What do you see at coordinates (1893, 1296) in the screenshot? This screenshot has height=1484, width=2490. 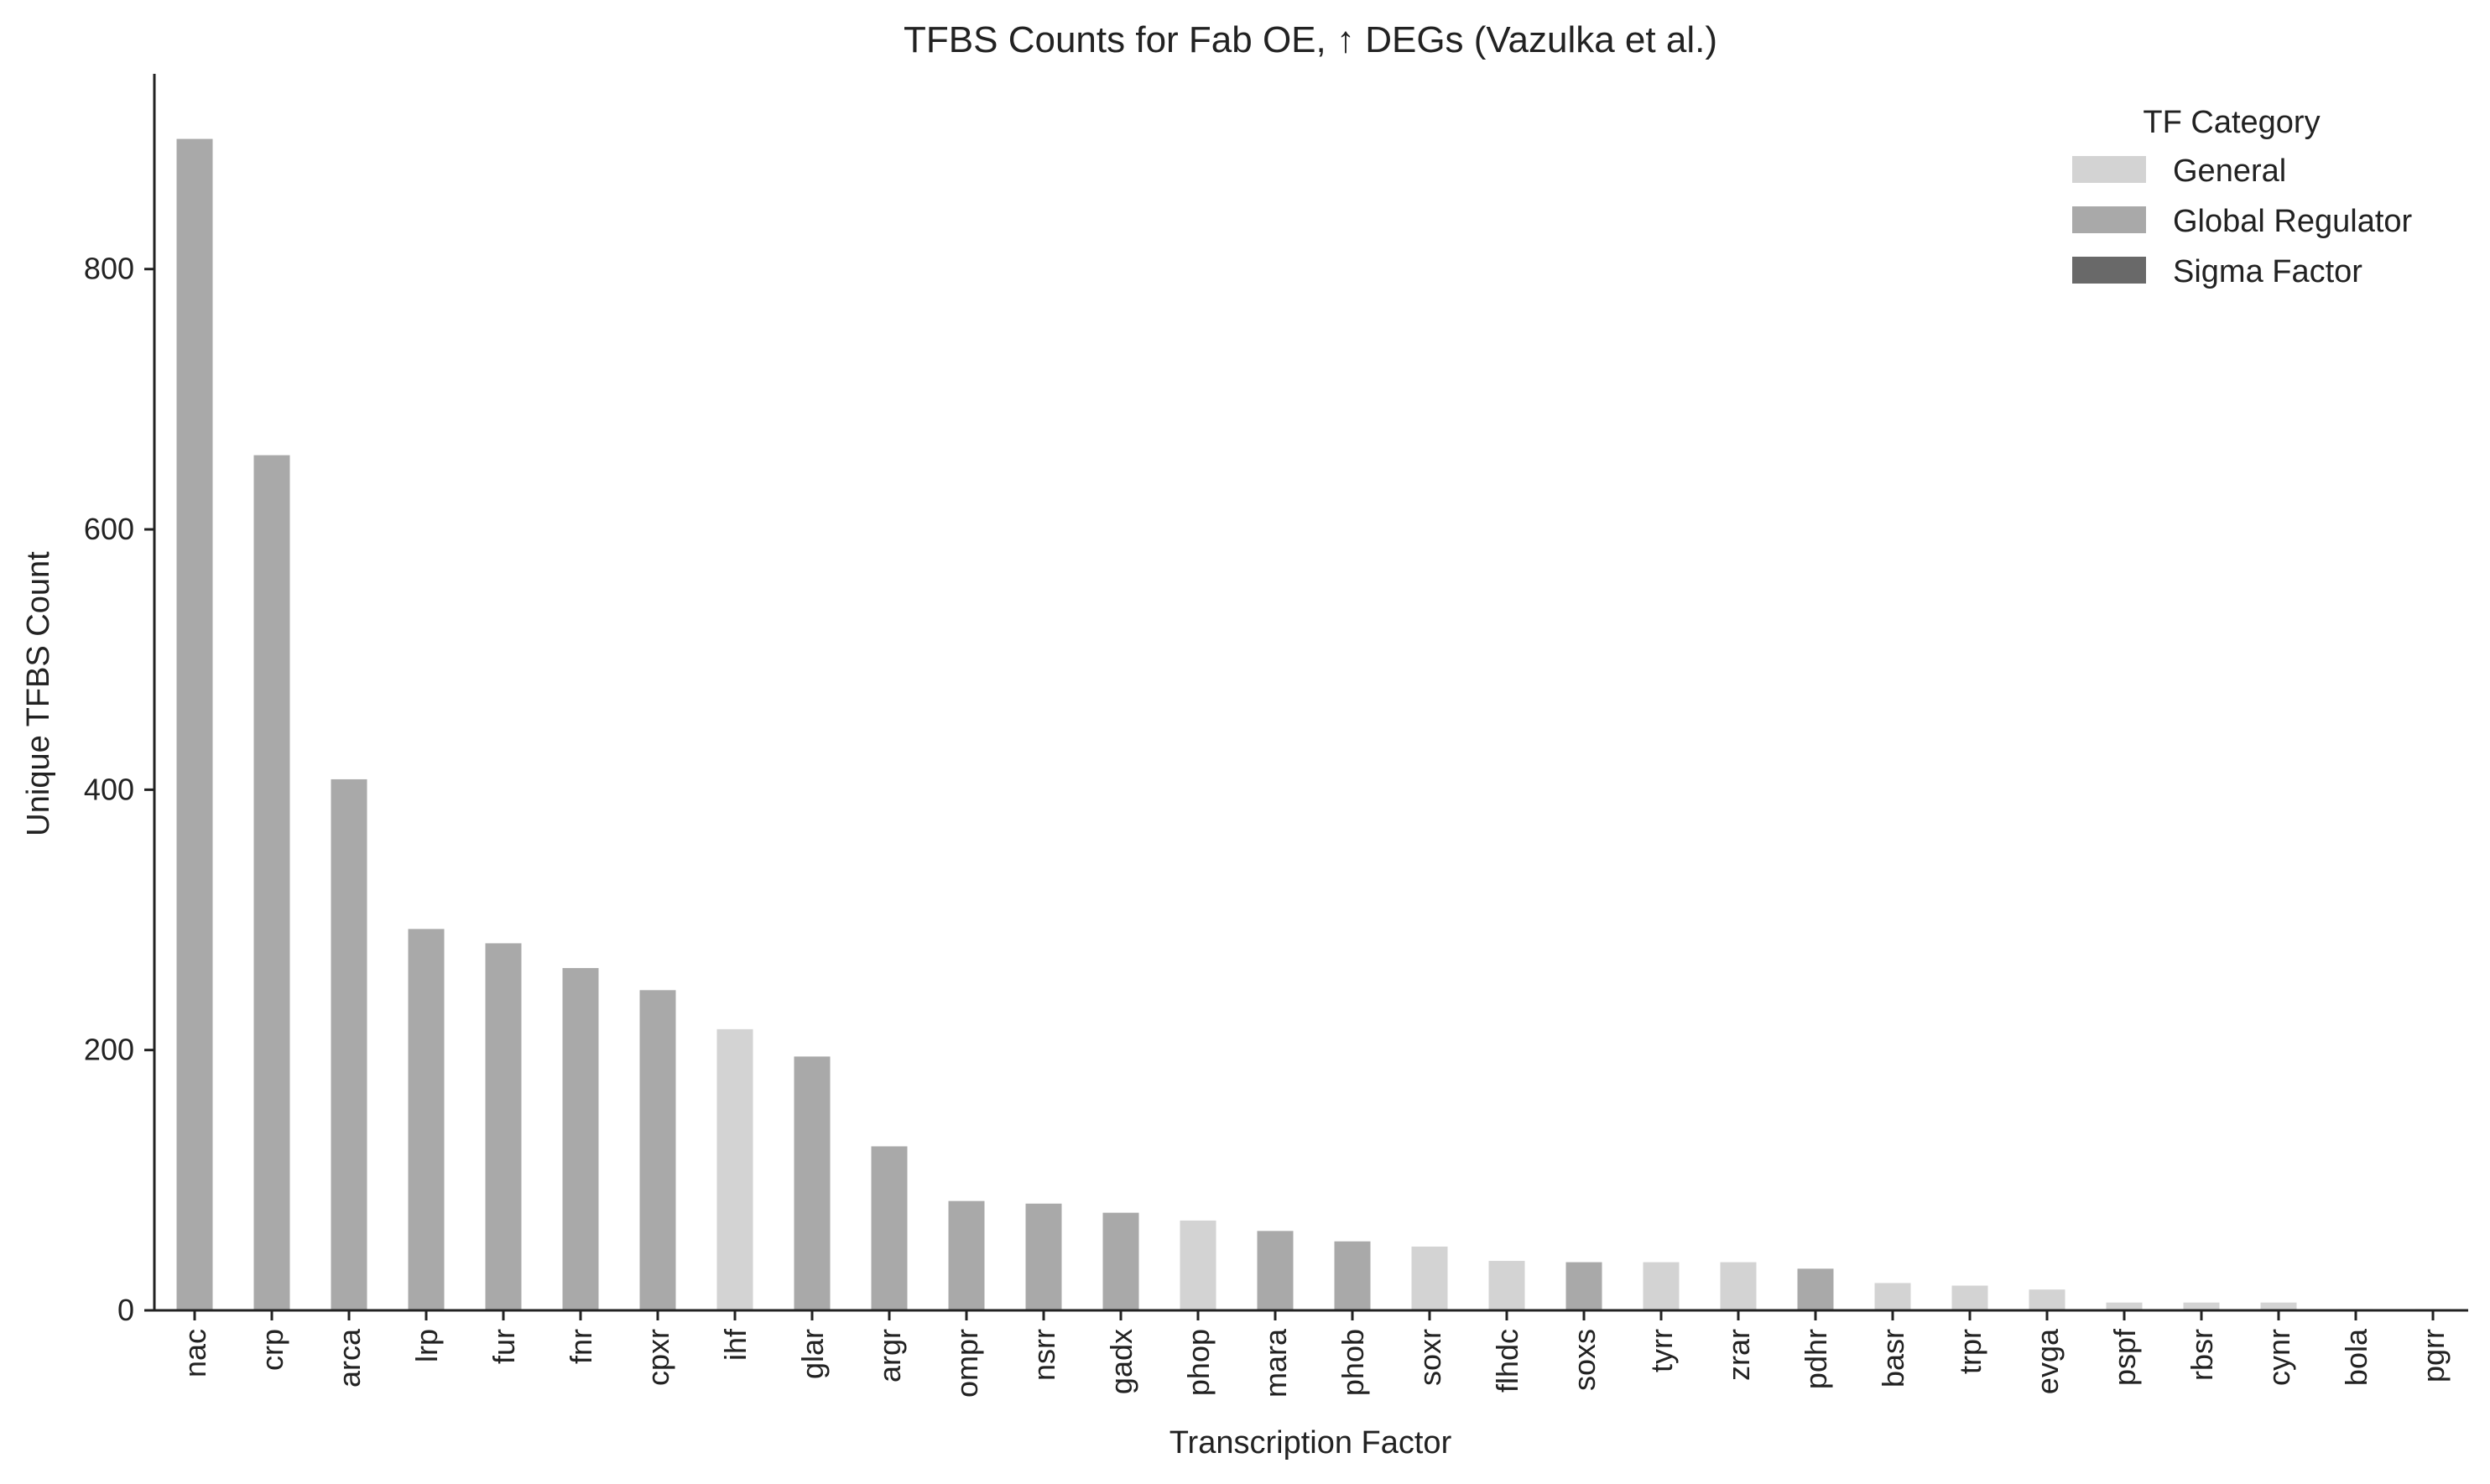 I see `bar-basr` at bounding box center [1893, 1296].